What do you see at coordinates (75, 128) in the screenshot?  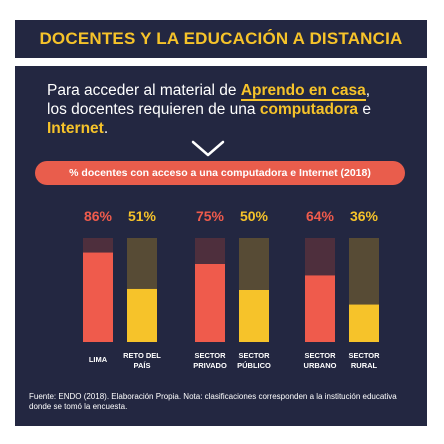 I see `intro-highlight-internet: Internet` at bounding box center [75, 128].